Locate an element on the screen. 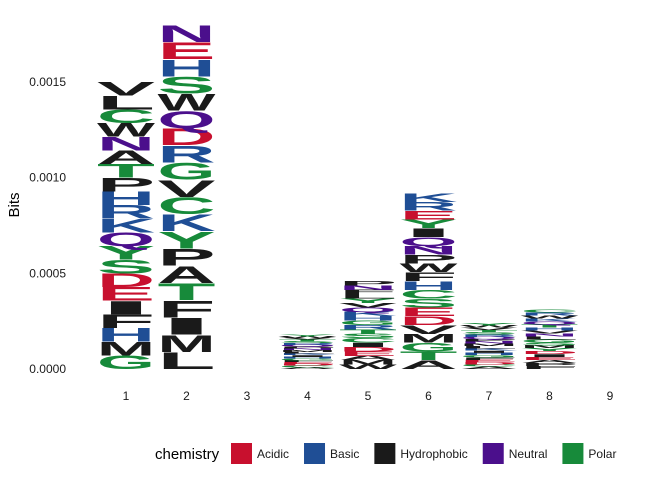 The height and width of the screenshot is (480, 672). logo-letter: D is located at coordinates (126, 280).